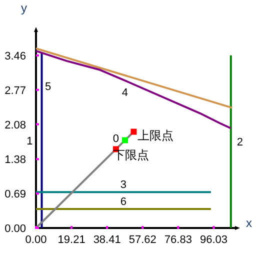  Describe the element at coordinates (130, 155) in the screenshot. I see `annotation: 下限点` at that location.